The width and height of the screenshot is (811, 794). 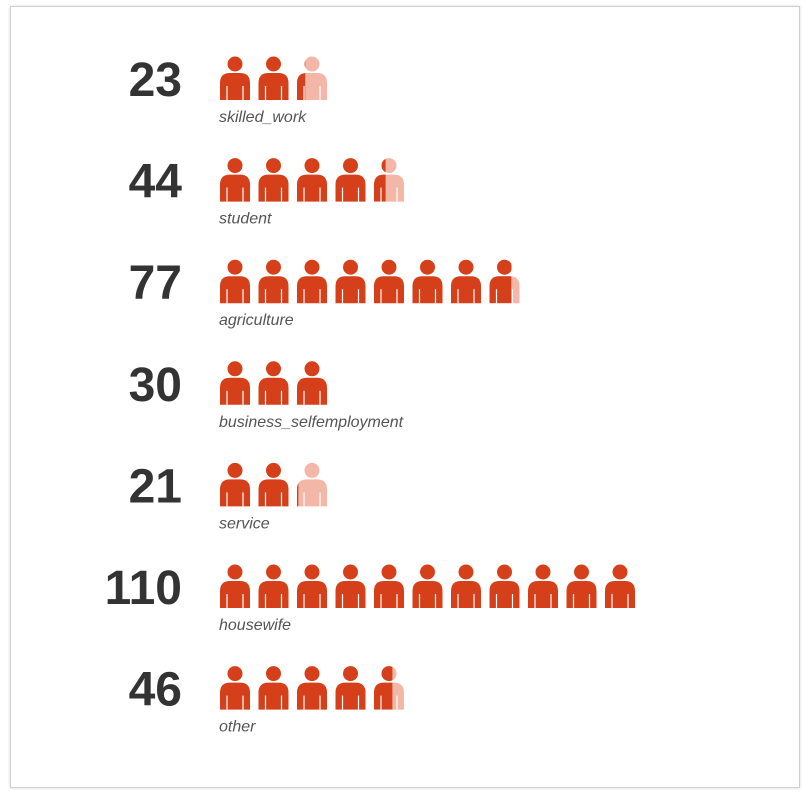 I want to click on category-label: other, so click(x=237, y=727).